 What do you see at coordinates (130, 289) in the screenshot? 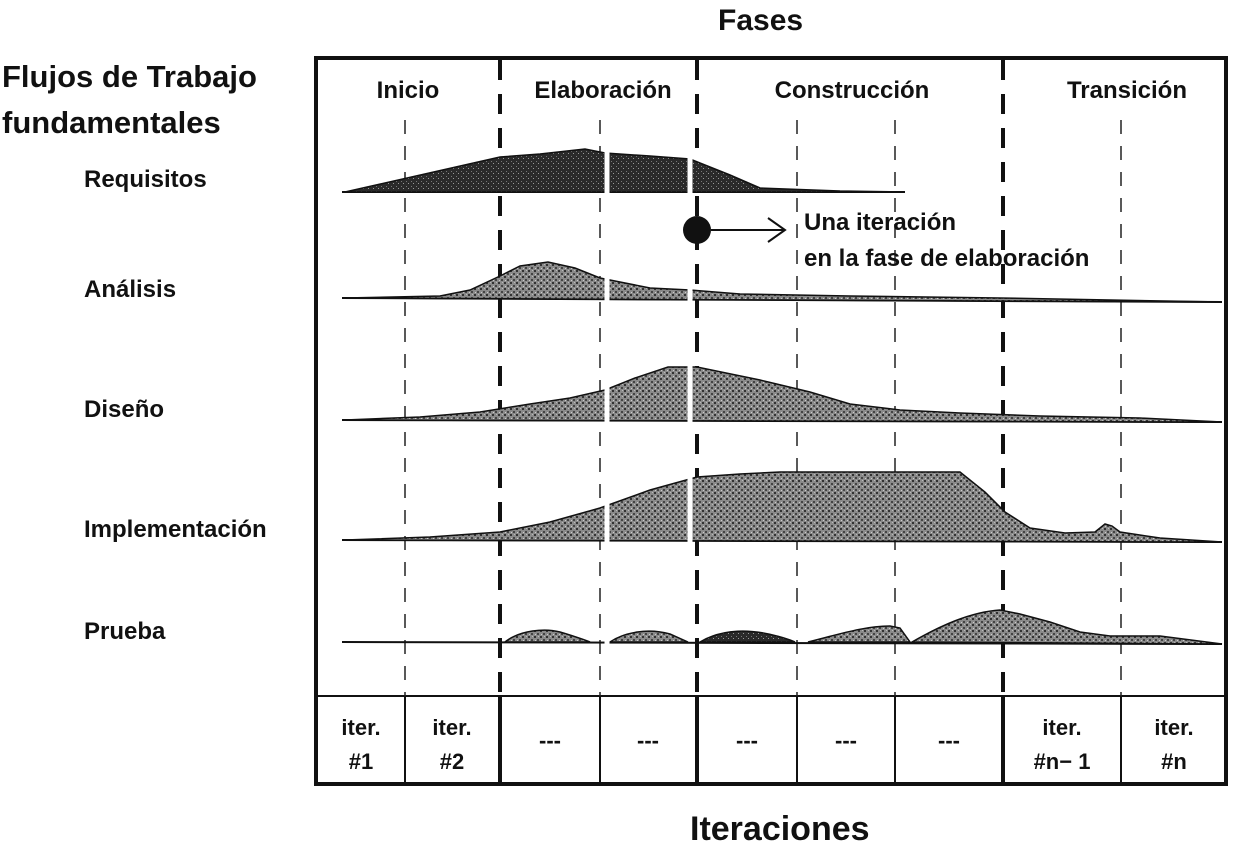
I see `workflow-label-analisis: Análisis` at bounding box center [130, 289].